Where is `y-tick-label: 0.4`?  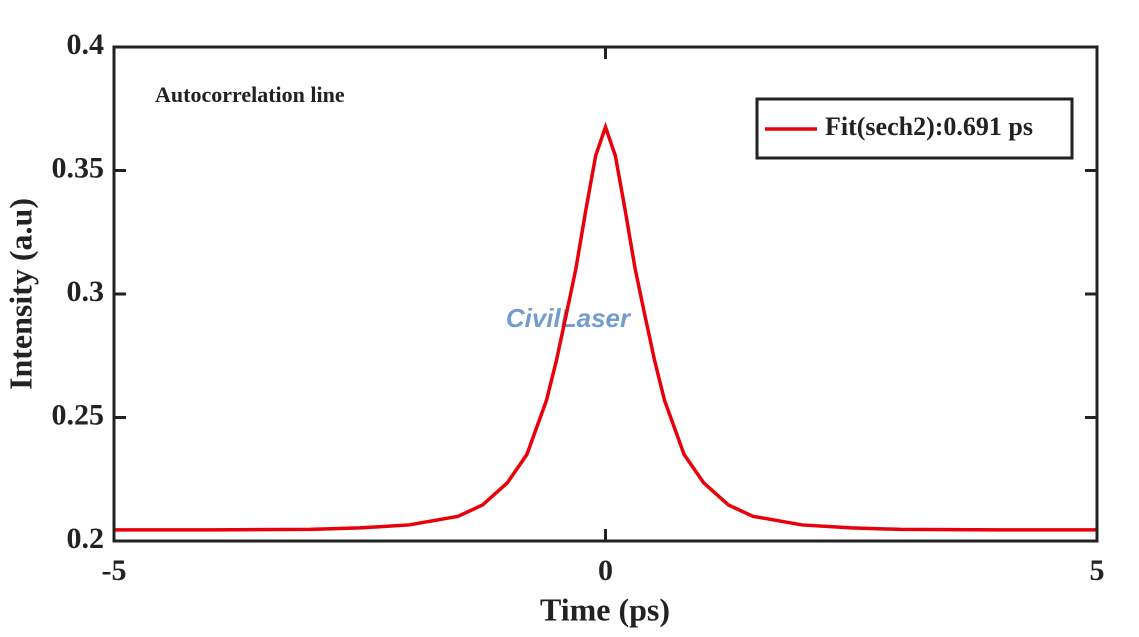
y-tick-label: 0.4 is located at coordinates (86, 44).